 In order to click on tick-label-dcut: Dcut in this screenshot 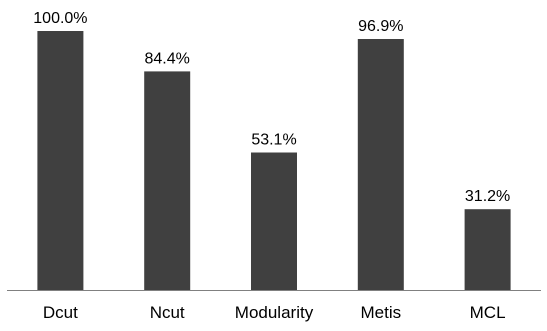, I will do `click(60, 312)`.